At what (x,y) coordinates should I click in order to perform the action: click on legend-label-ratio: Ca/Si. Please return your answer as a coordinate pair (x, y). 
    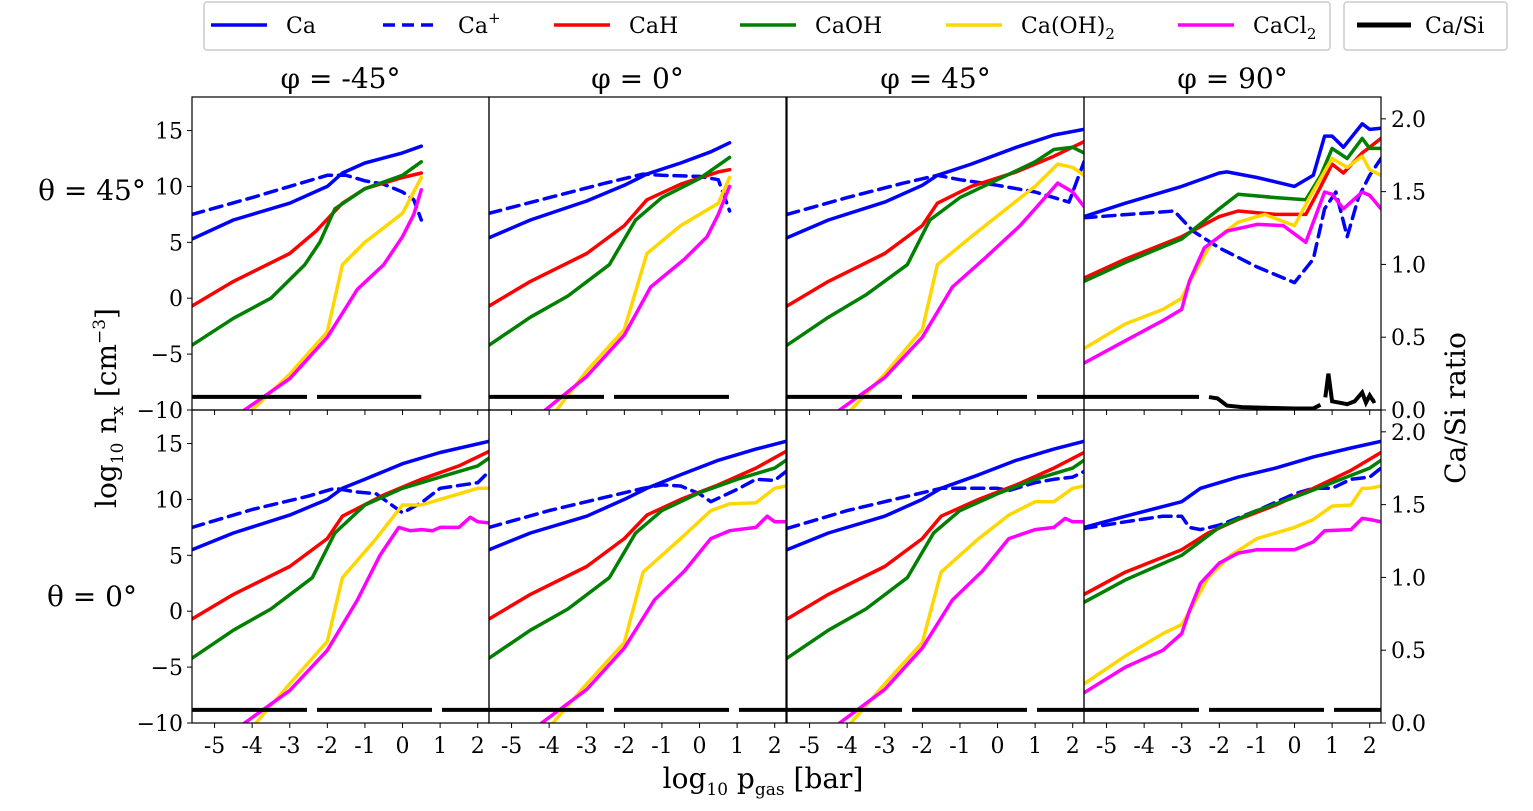
    Looking at the image, I should click on (1454, 26).